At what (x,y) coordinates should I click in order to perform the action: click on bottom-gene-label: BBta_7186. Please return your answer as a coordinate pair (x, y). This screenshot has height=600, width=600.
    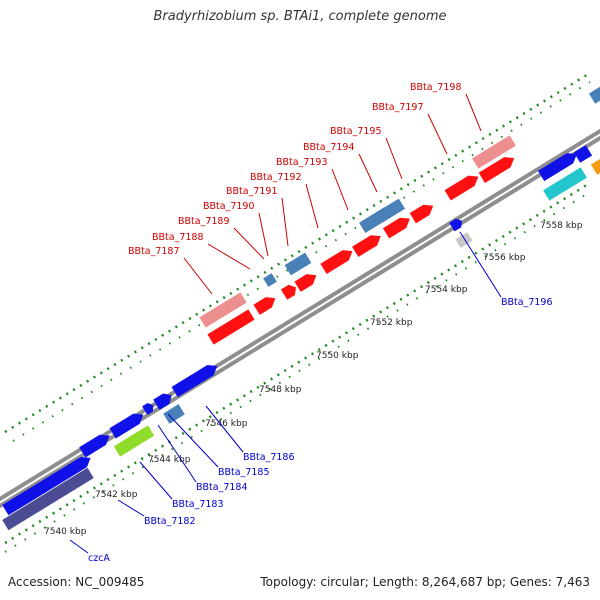
    Looking at the image, I should click on (269, 457).